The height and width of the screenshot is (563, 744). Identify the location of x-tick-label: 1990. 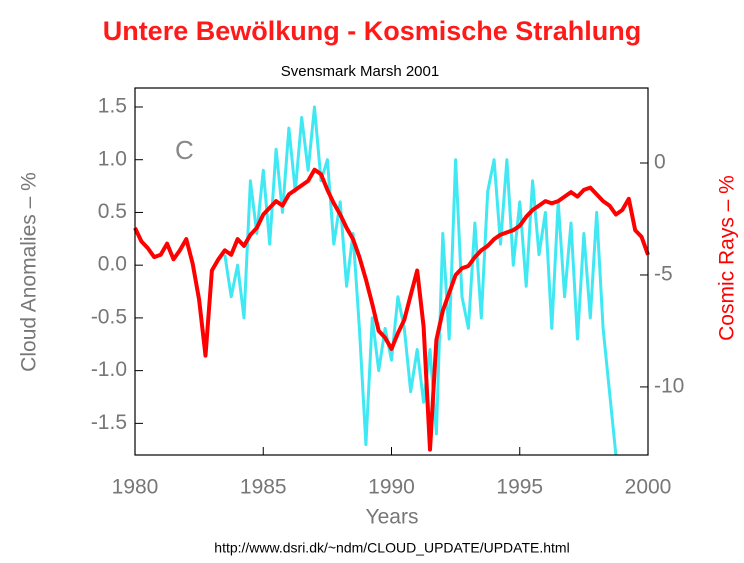
(391, 487).